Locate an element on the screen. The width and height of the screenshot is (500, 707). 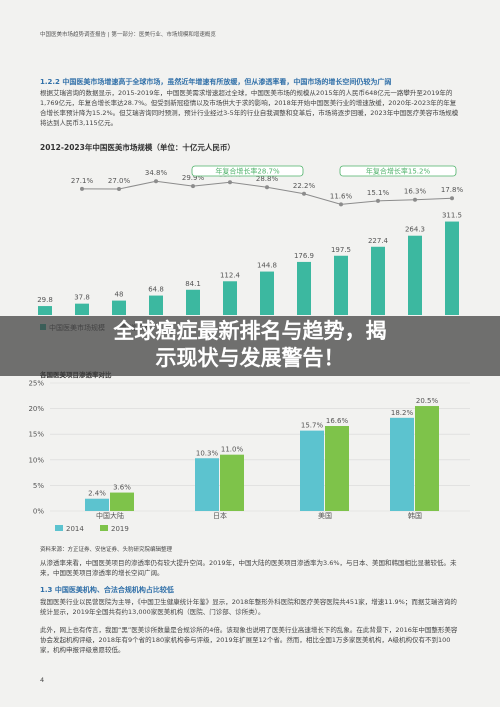
legend-label: 2019 is located at coordinates (120, 529).